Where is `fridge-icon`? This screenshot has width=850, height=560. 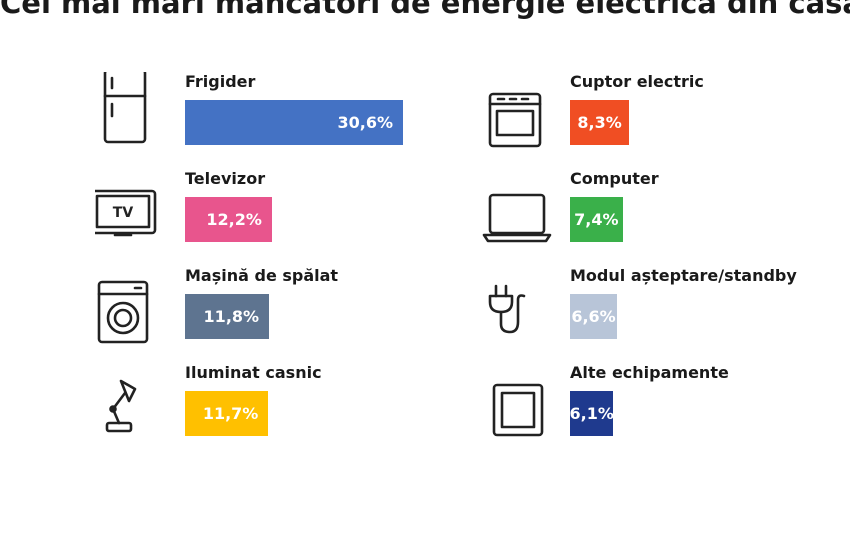
fridge-icon is located at coordinates (135, 112).